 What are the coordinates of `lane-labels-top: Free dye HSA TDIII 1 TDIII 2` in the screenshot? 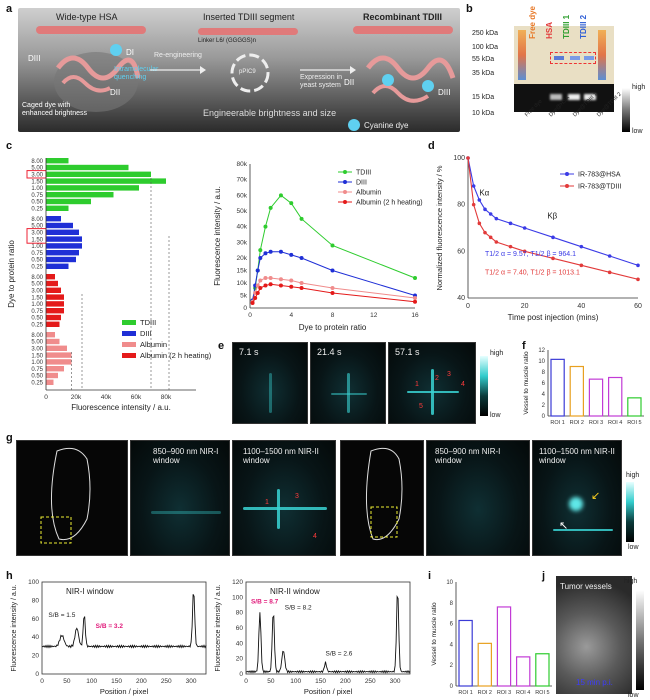 It's located at (558, 22).